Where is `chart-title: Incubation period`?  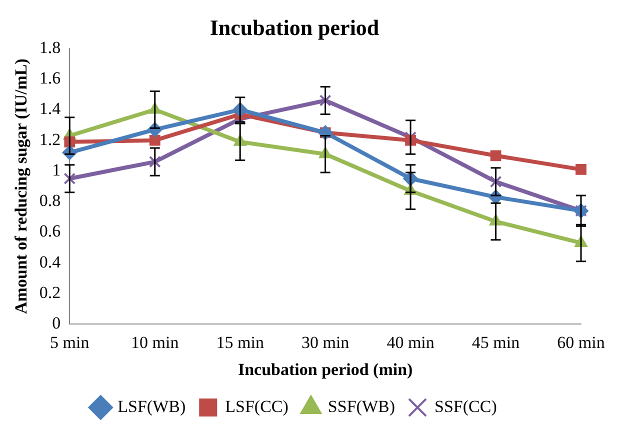 chart-title: Incubation period is located at coordinates (295, 27).